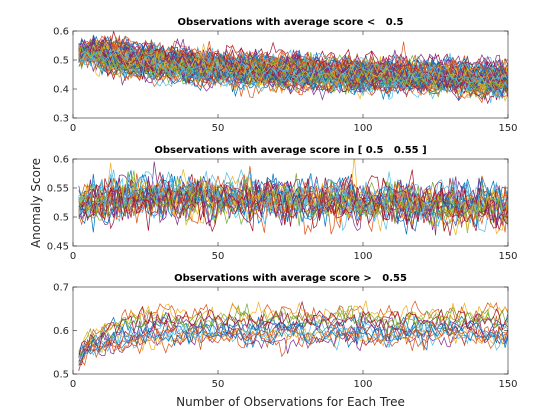  What do you see at coordinates (61, 119) in the screenshot?
I see `y-tick-label: 0.3` at bounding box center [61, 119].